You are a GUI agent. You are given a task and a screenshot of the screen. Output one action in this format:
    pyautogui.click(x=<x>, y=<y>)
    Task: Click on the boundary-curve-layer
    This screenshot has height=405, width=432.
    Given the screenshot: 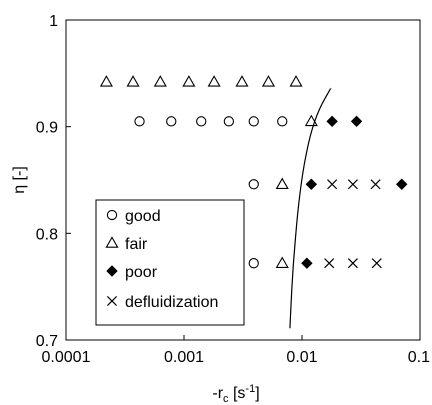 What is the action you would take?
    pyautogui.click(x=310, y=208)
    